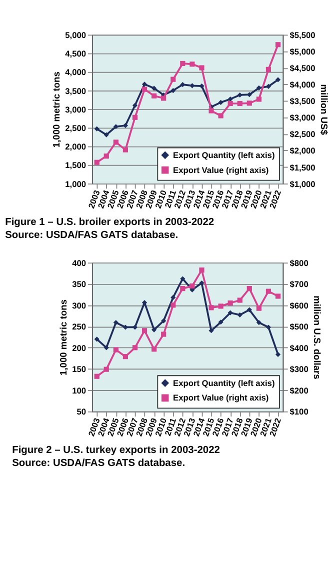 The height and width of the screenshot is (565, 333). I want to click on y2-tick-label: $1,000, so click(303, 183).